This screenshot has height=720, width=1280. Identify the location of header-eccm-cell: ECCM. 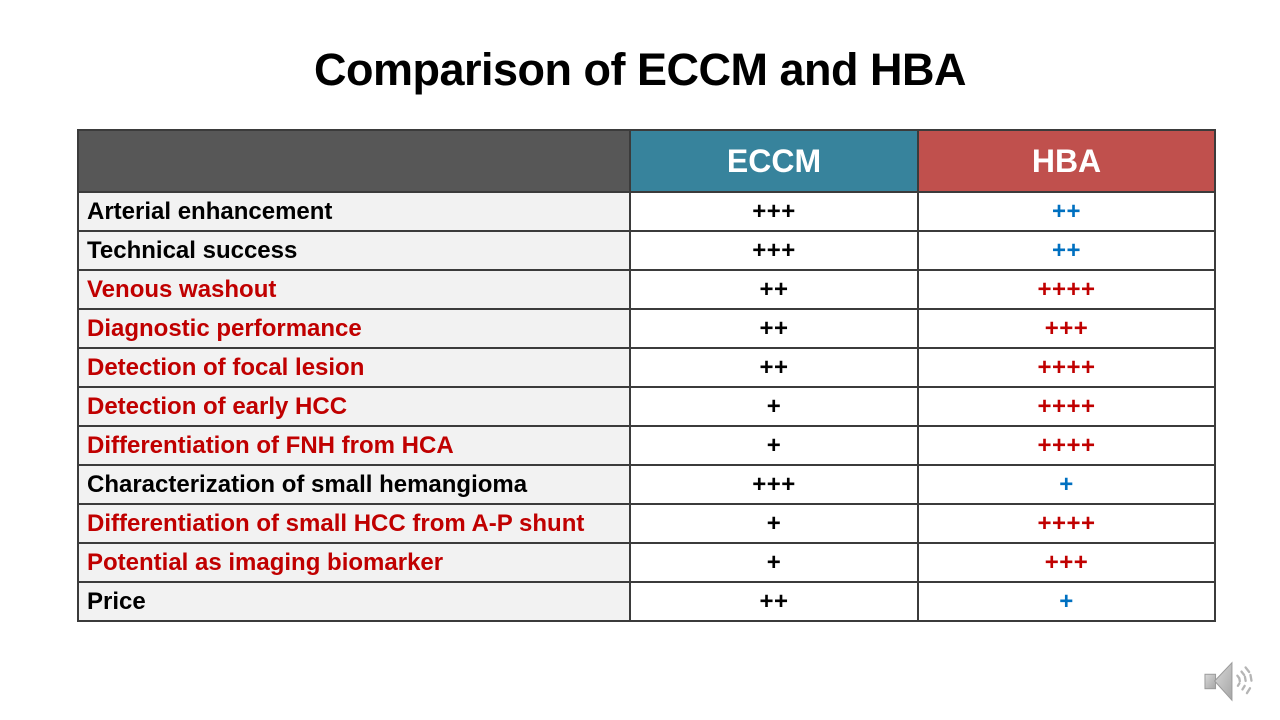
(774, 161).